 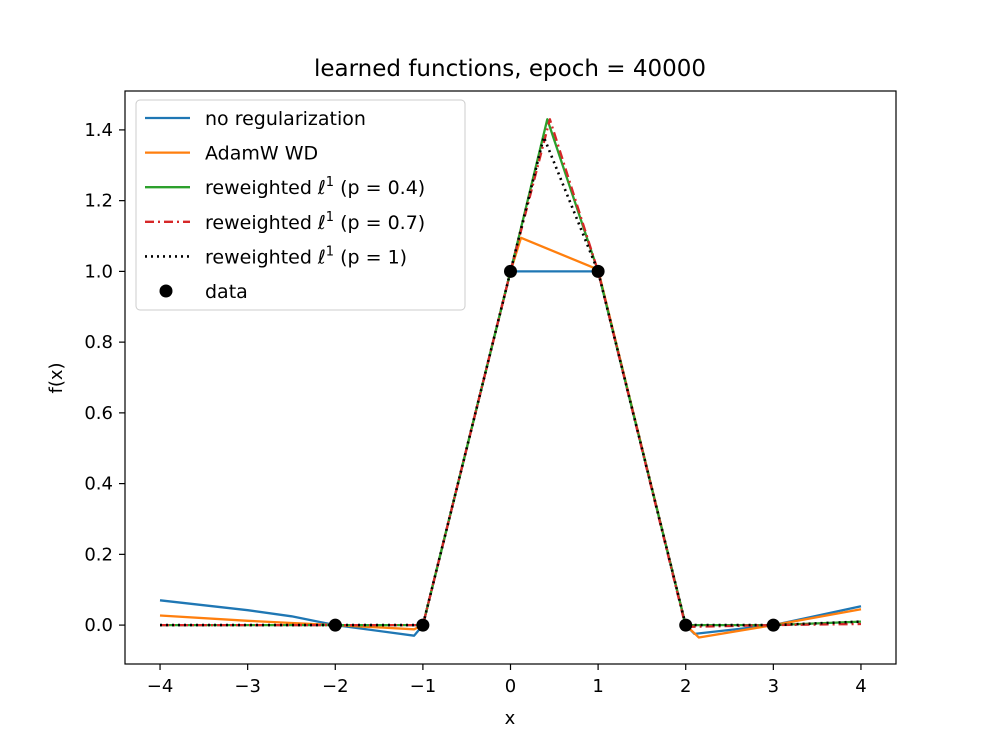 What do you see at coordinates (335, 686) in the screenshot?
I see `x-tick-label: −2` at bounding box center [335, 686].